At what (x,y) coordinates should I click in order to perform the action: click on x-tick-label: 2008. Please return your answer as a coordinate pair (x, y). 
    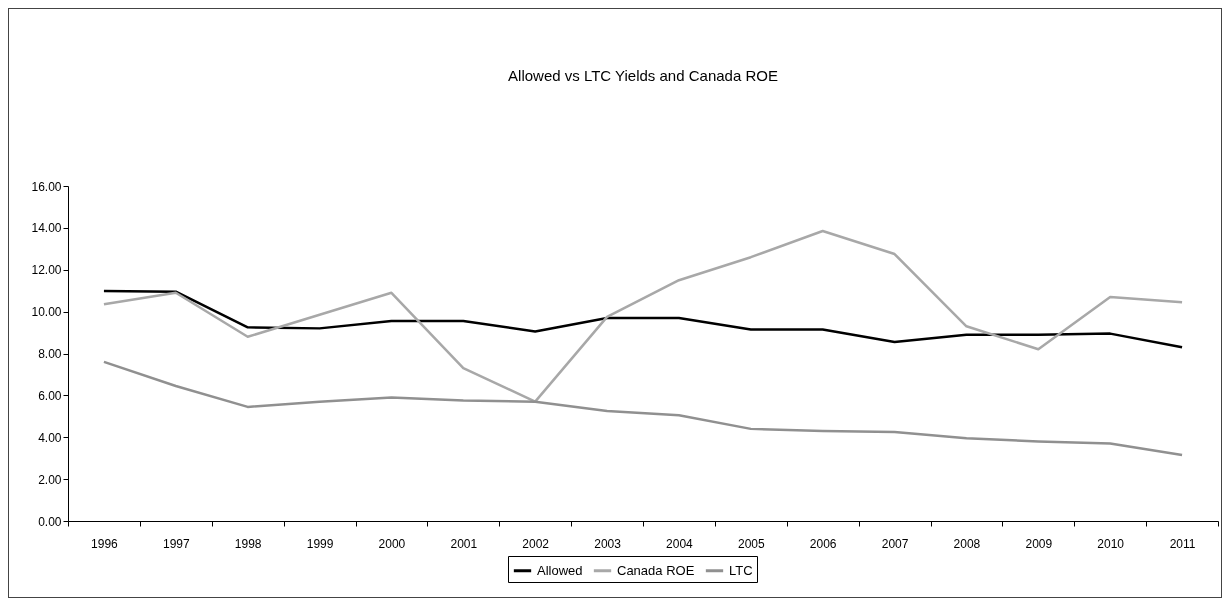
    Looking at the image, I should click on (967, 543).